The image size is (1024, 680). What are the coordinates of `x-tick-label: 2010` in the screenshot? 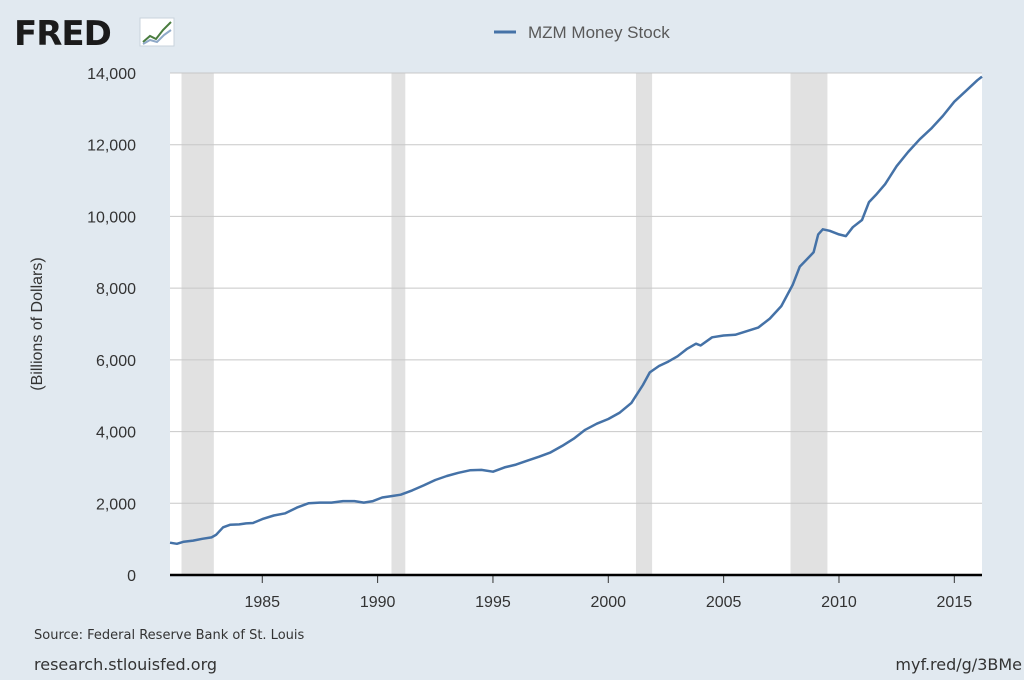 It's located at (839, 602).